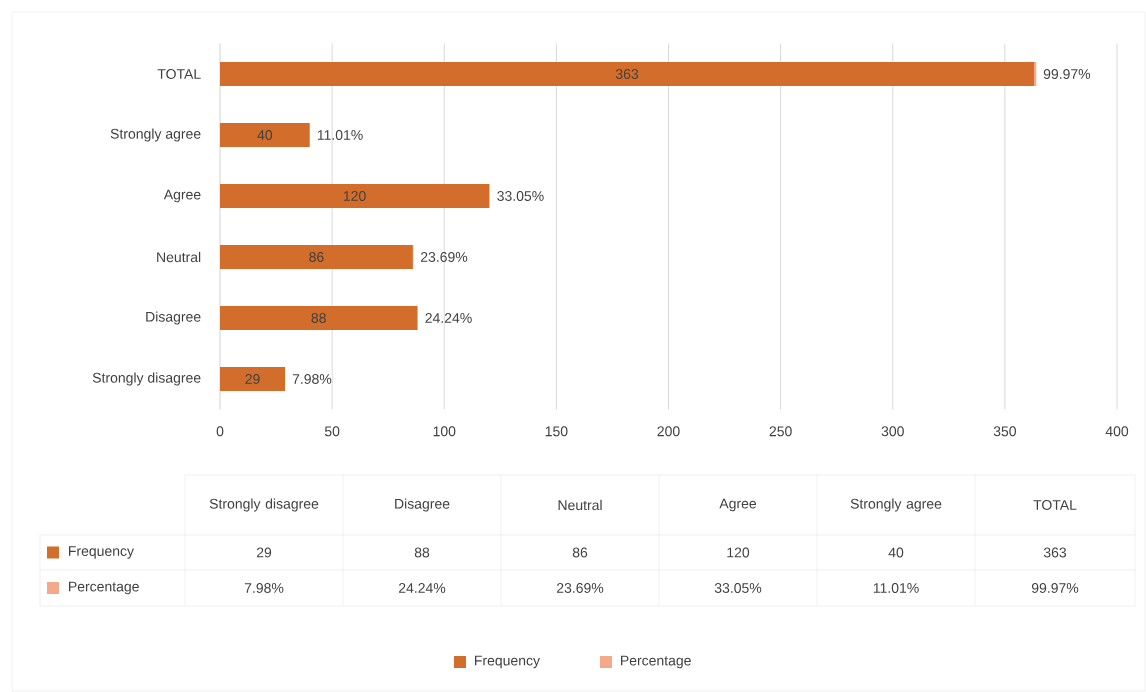 The image size is (1146, 692). What do you see at coordinates (1067, 74) in the screenshot?
I see `data-label: 99.97%` at bounding box center [1067, 74].